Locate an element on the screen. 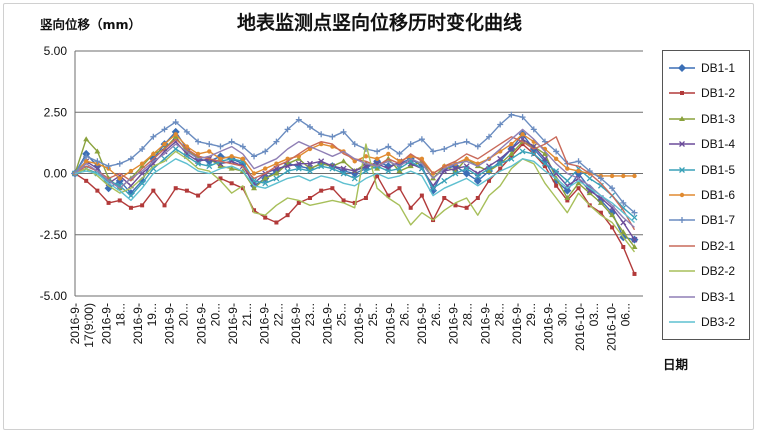 The height and width of the screenshot is (435, 759). legend-label: DB1-1 is located at coordinates (718, 68).